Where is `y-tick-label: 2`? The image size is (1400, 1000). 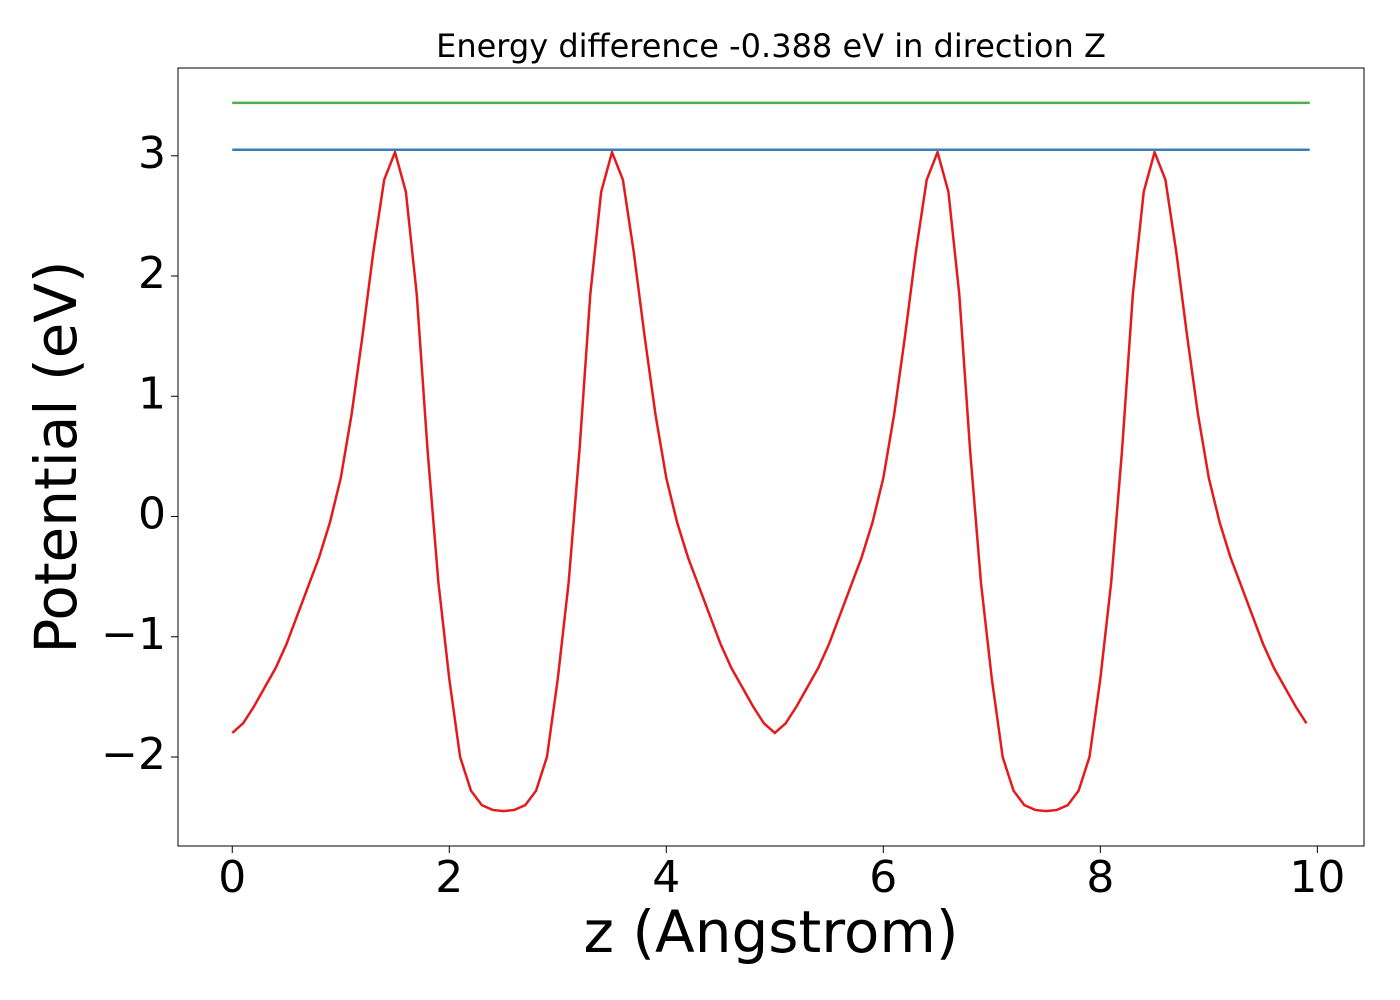
y-tick-label: 2 is located at coordinates (152, 273).